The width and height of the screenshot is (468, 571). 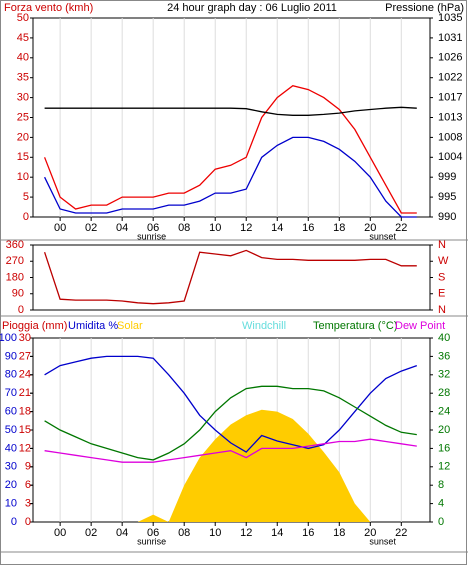 What do you see at coordinates (441, 294) in the screenshot?
I see `tick-label: E` at bounding box center [441, 294].